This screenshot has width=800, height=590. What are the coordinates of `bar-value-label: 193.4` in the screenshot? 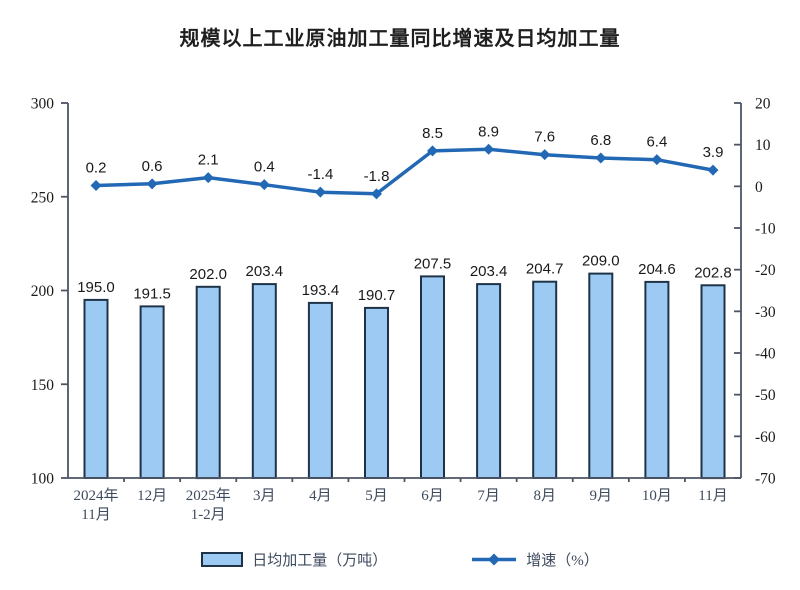 It's located at (321, 290).